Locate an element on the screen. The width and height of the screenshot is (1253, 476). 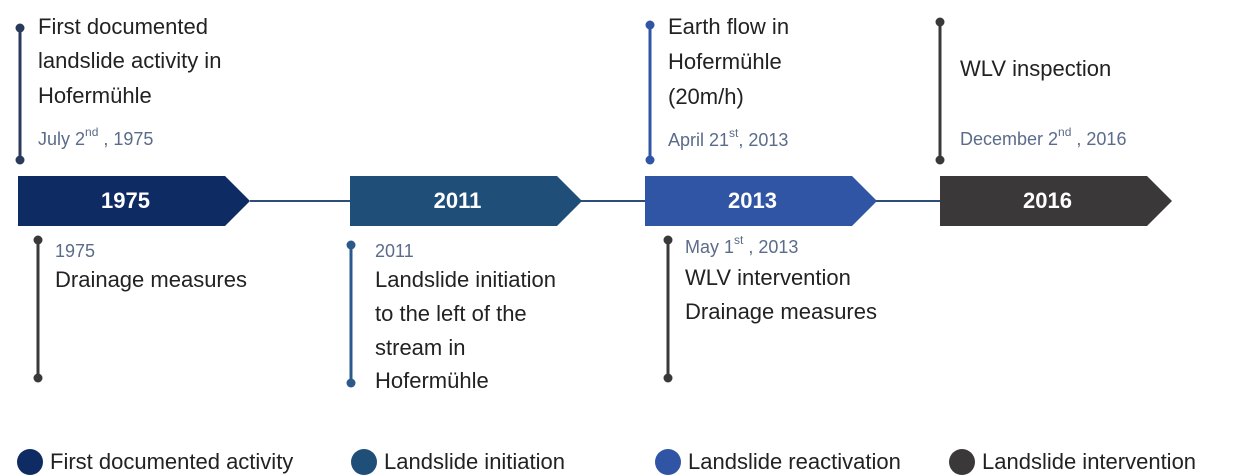
event-date: July 2nd , 1975 is located at coordinates (95, 137).